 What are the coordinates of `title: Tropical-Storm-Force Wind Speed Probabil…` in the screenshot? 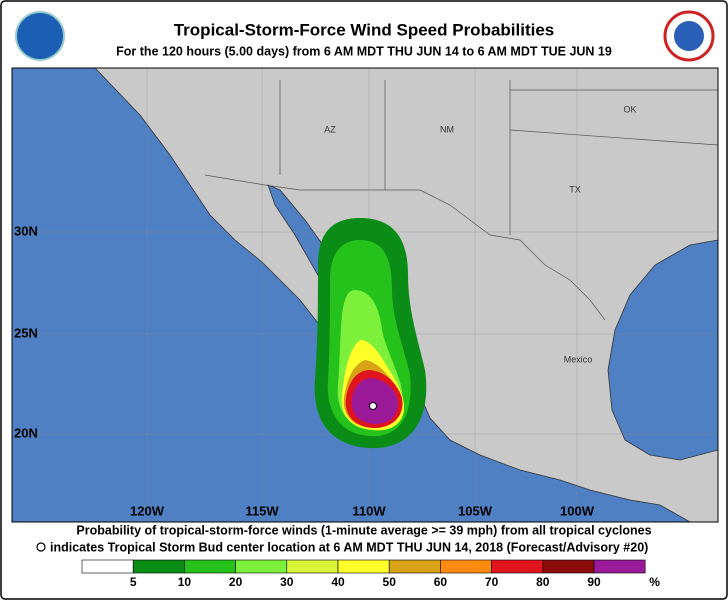 It's located at (364, 29).